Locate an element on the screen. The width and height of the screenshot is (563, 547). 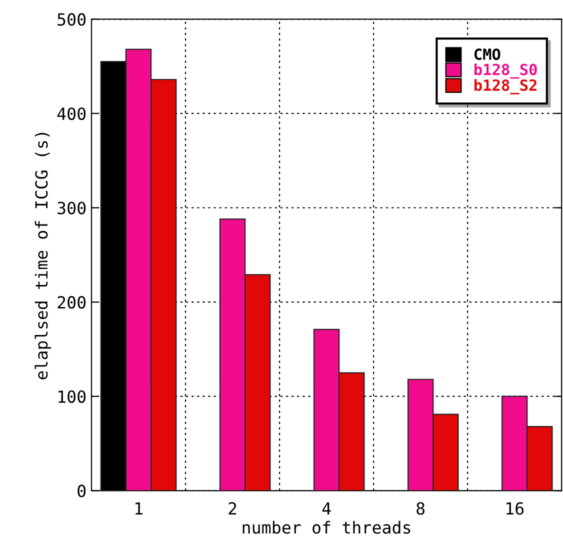
y-axis-title: elaplsed time of ICCG (s) is located at coordinates (42, 256).